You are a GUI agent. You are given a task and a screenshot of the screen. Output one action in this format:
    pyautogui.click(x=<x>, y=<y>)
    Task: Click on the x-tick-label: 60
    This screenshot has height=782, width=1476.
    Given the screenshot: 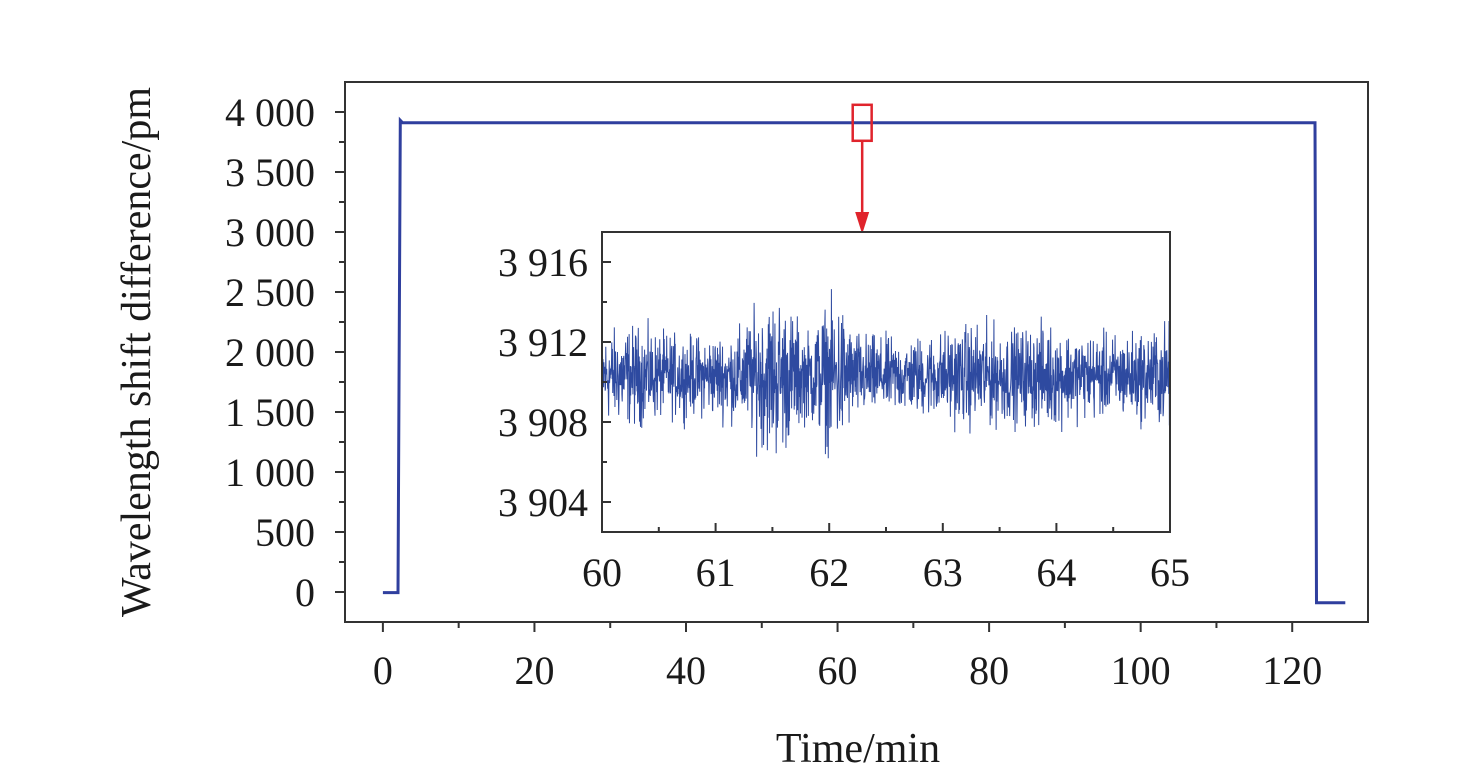 What is the action you would take?
    pyautogui.click(x=838, y=670)
    